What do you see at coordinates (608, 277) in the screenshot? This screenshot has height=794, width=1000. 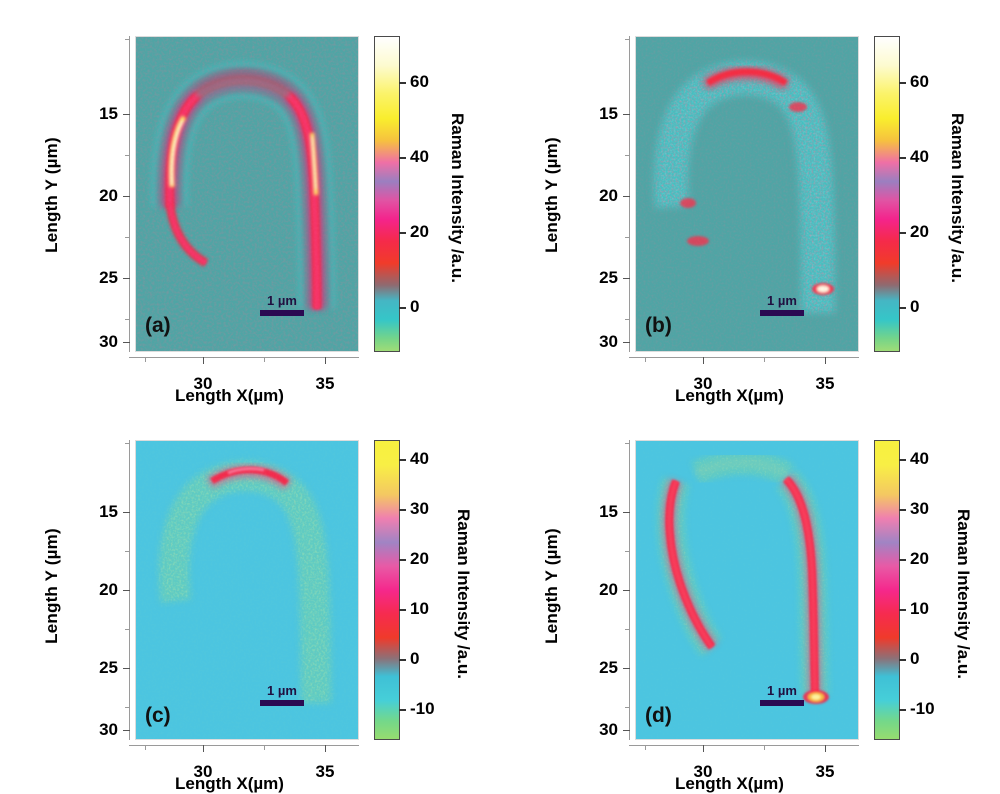 I see `panel-b-ytick-label-25: 25` at bounding box center [608, 277].